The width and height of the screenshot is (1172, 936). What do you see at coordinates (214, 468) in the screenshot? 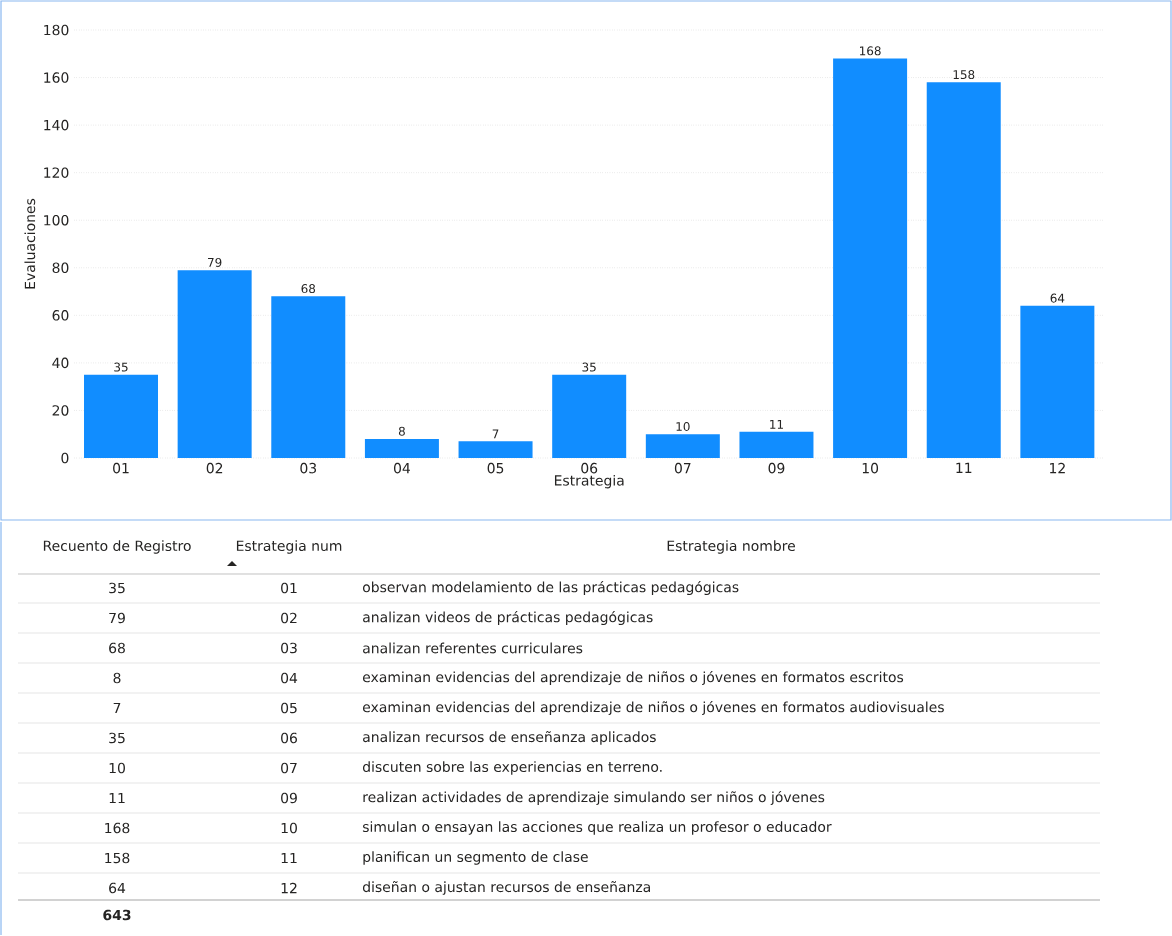
I see `x-tick-label: 02` at bounding box center [214, 468].